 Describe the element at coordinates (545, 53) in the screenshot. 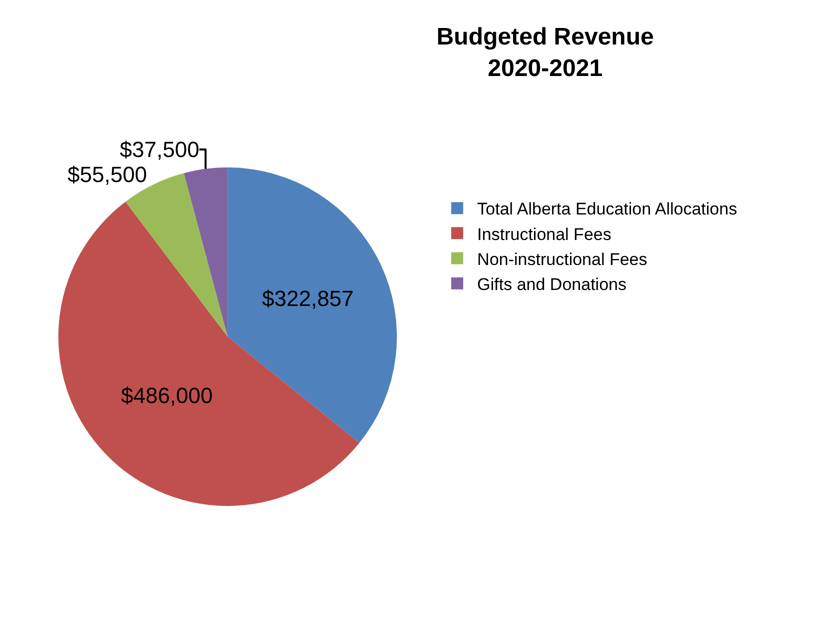

I see `chart-title: Budgeted Revenue 2020-2021` at that location.